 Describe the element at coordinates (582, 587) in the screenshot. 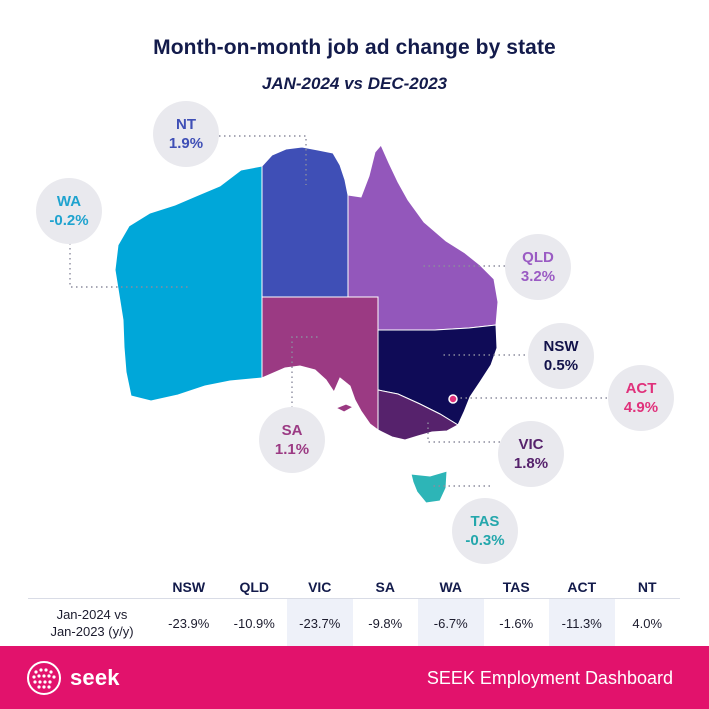

I see `table-header-cell: ACT` at that location.